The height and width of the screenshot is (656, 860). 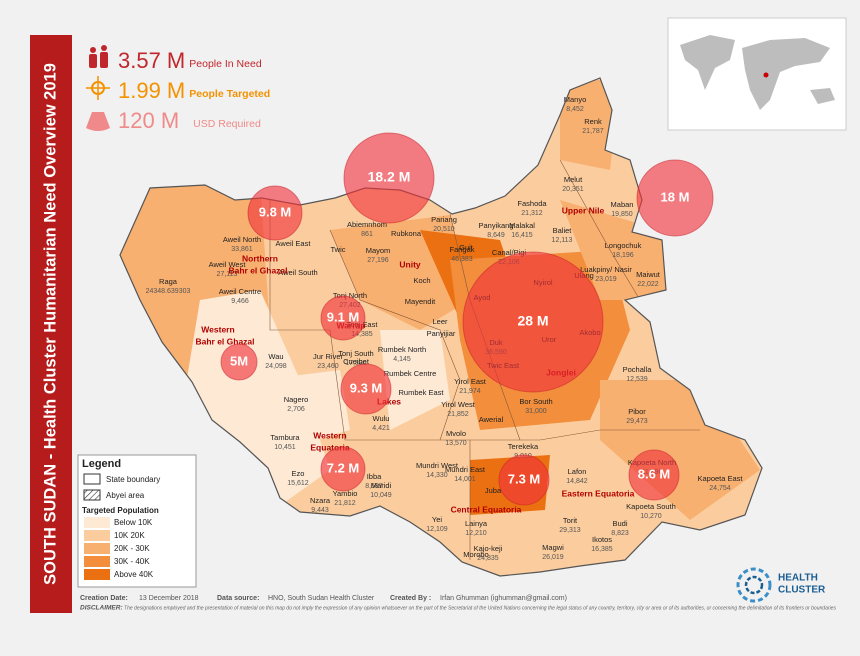 I want to click on county-name: Melut, so click(x=573, y=179).